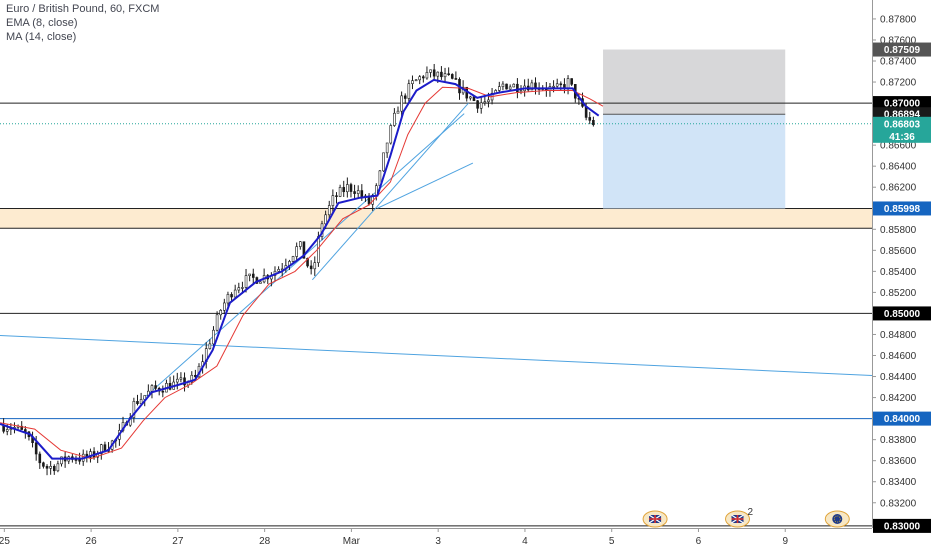  What do you see at coordinates (898, 461) in the screenshot?
I see `y-tick-label: 0.83600` at bounding box center [898, 461].